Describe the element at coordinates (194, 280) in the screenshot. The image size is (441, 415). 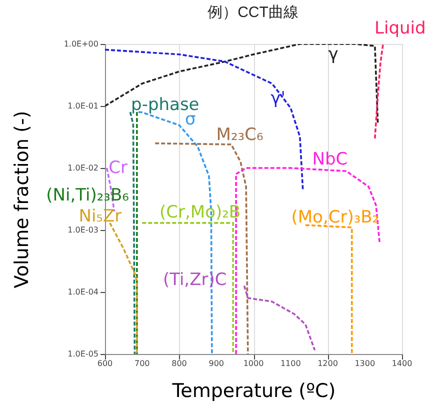
I see `series-label: (Ti,Zr)C` at that location.